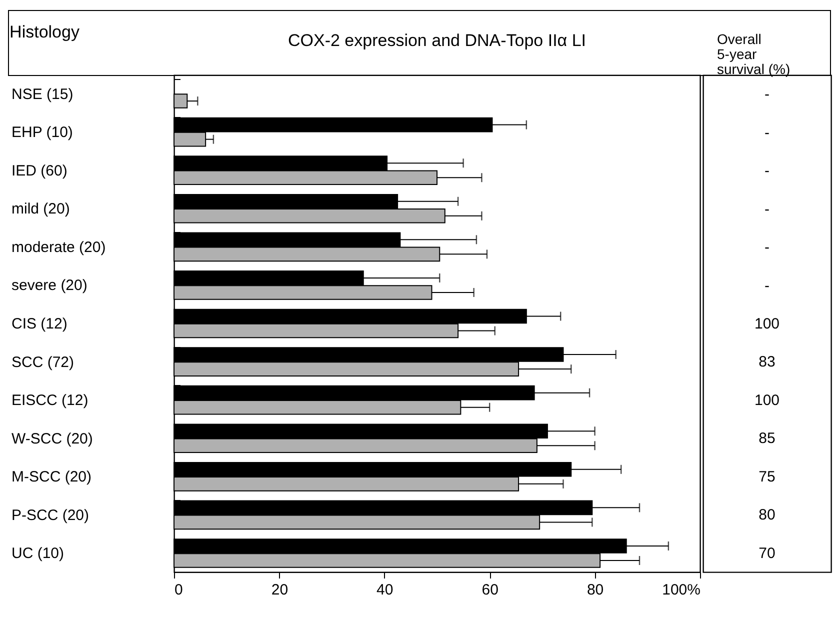 This screenshot has width=833, height=631. What do you see at coordinates (178, 590) in the screenshot?
I see `x-tick-label: 0` at bounding box center [178, 590].